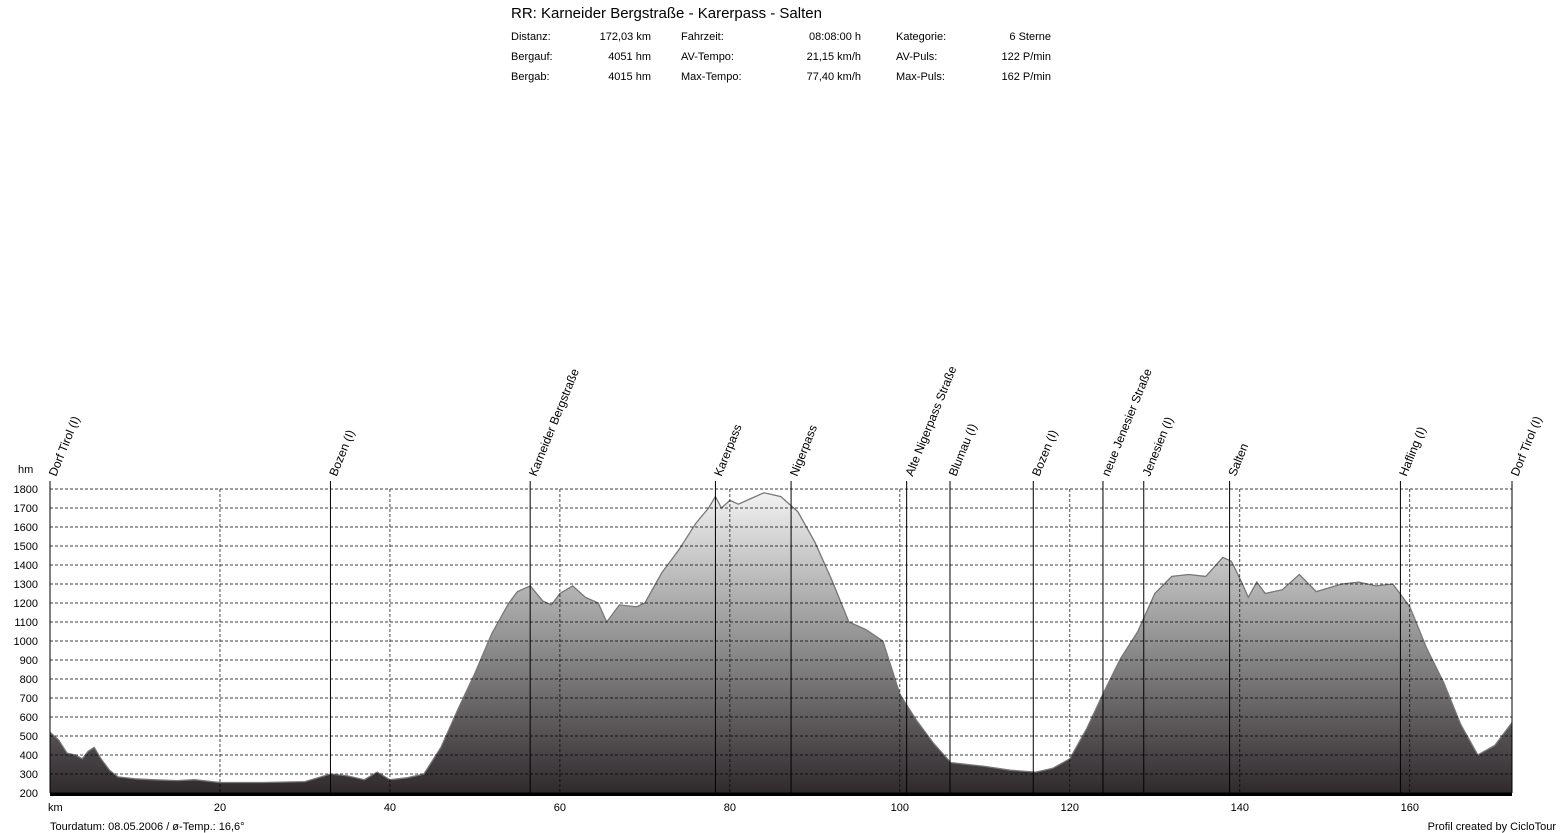  What do you see at coordinates (1026, 77) in the screenshot?
I see `stat-value-max-puls: 162 P/min` at bounding box center [1026, 77].